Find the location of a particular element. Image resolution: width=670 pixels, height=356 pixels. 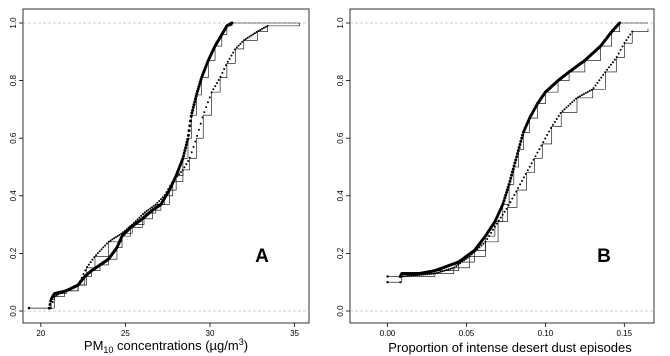

y-tick-label: 1.0 is located at coordinates (340, 23).